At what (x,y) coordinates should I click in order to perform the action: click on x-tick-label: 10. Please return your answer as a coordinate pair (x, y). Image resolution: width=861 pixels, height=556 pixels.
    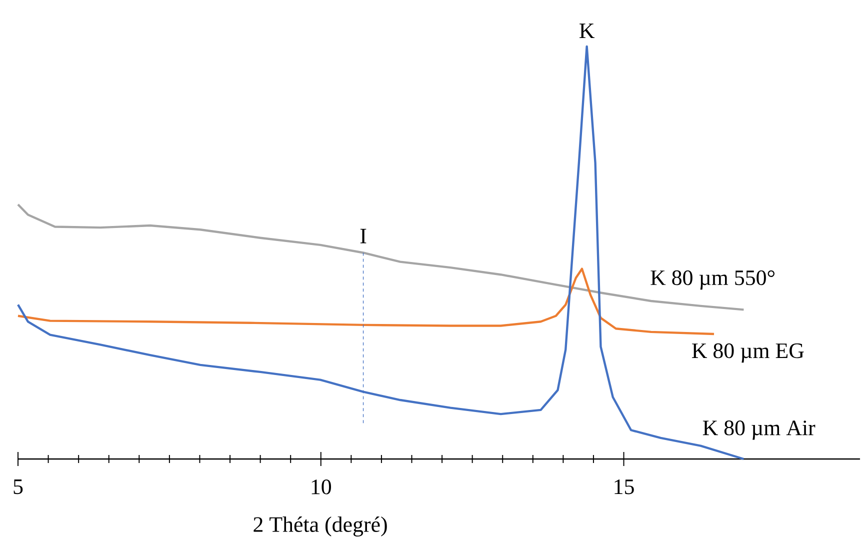
    Looking at the image, I should click on (322, 487).